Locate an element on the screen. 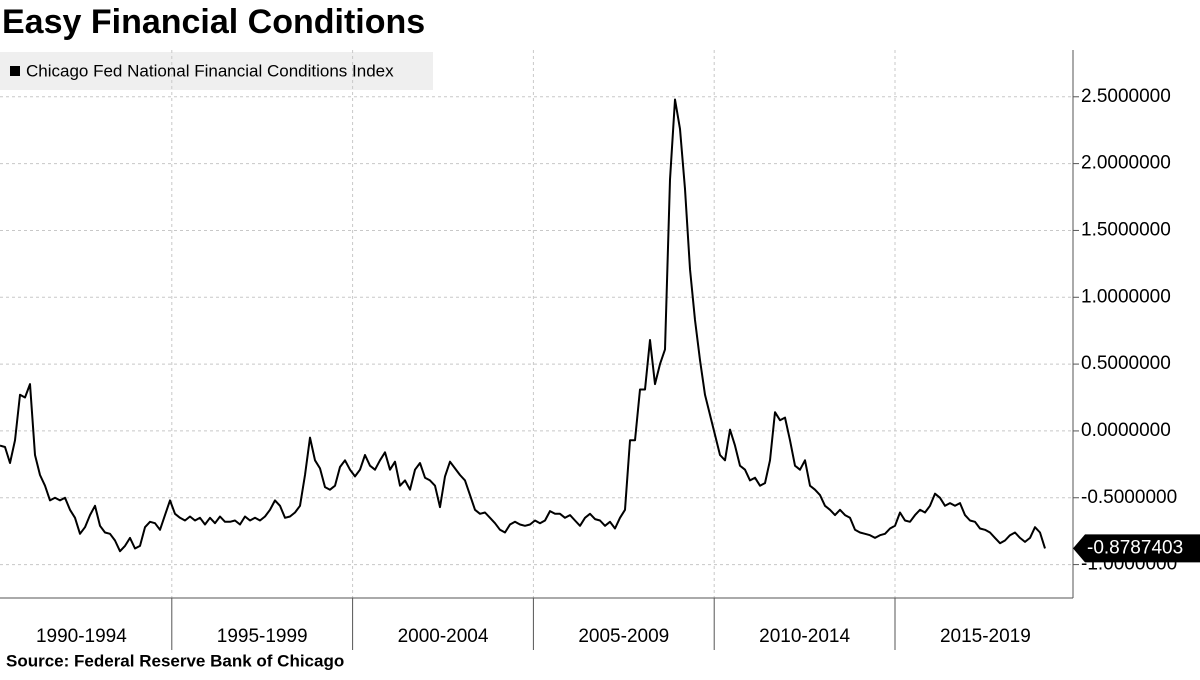  x-tick-label: 1990-1994 is located at coordinates (81, 636).